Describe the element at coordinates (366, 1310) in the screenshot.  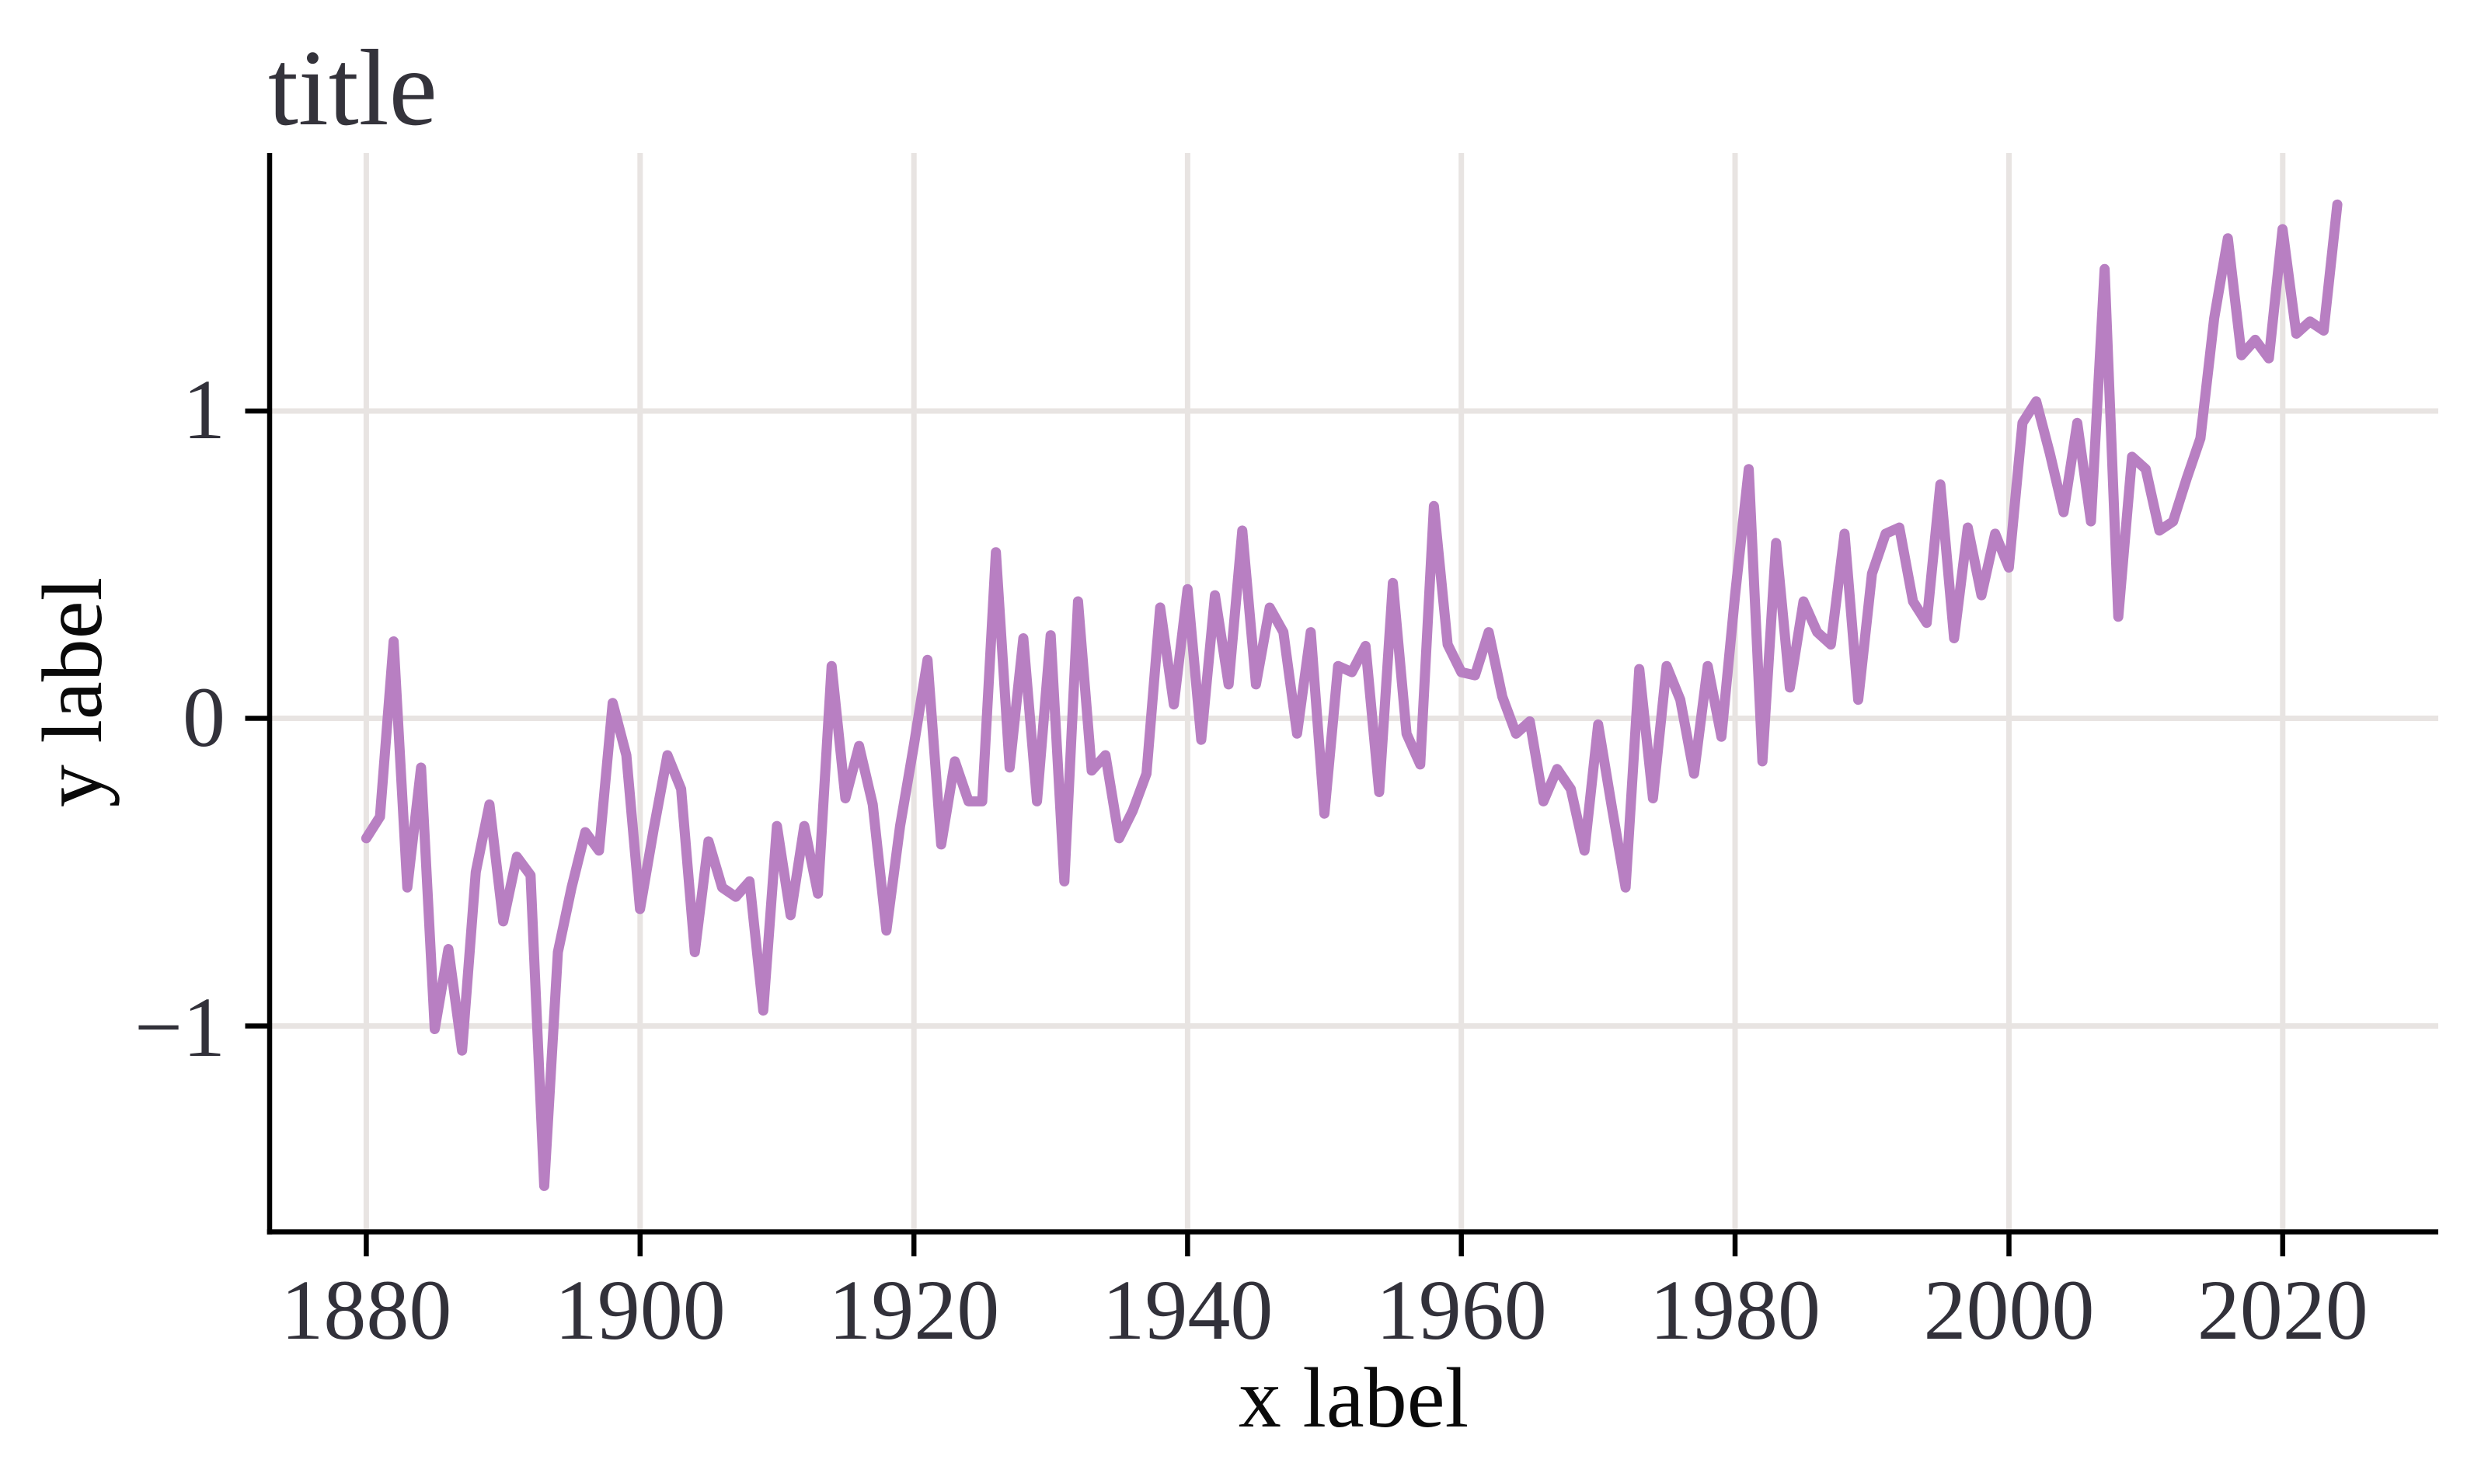
I see `svg-text: 1880` at that location.